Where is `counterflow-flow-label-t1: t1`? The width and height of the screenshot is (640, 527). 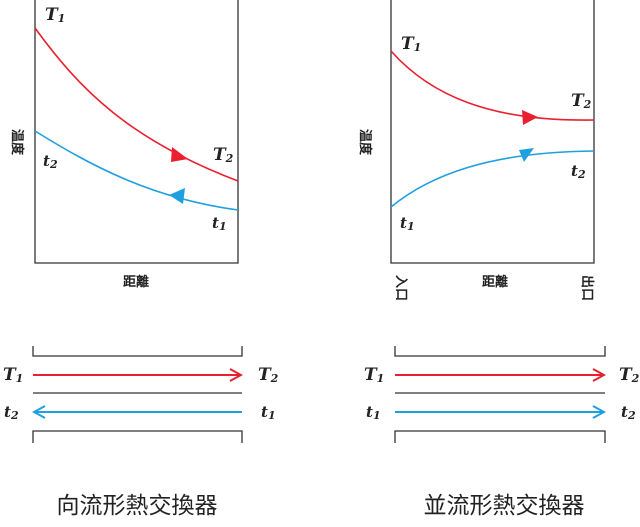 counterflow-flow-label-t1: t1 is located at coordinates (268, 412).